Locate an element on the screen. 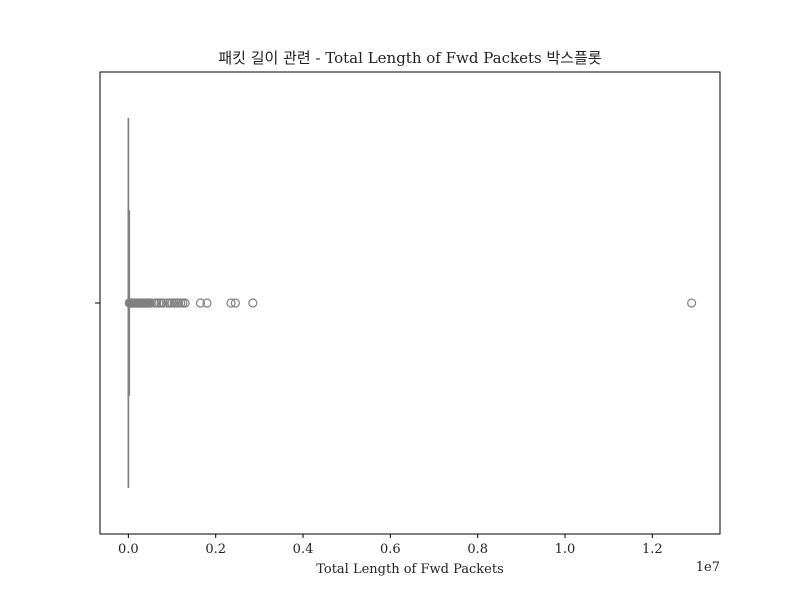 This screenshot has width=800, height=600. x-axis-offset-label: 1e7 is located at coordinates (708, 567).